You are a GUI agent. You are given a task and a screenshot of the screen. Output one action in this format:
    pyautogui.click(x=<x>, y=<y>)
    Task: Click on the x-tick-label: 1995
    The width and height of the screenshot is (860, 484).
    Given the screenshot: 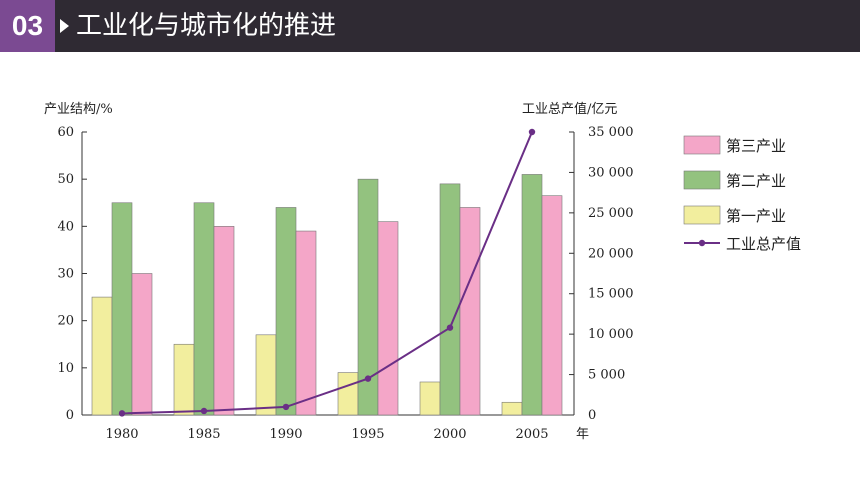 What is the action you would take?
    pyautogui.click(x=367, y=434)
    